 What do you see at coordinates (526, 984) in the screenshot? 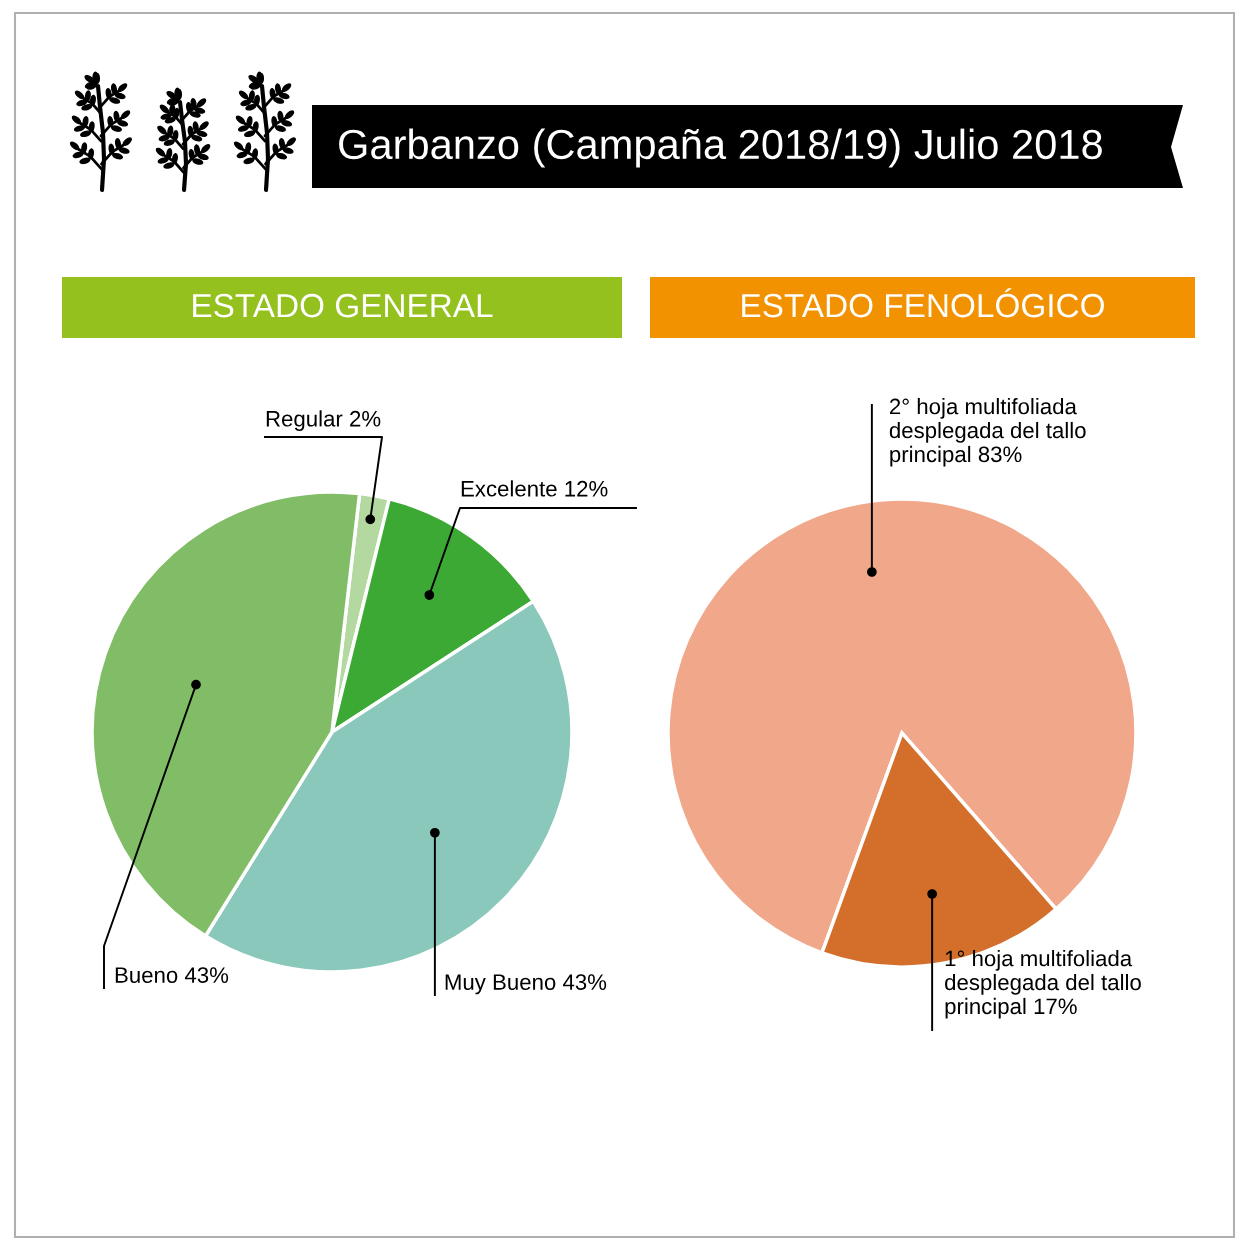
I see `slice-label: Muy Bueno 43%` at bounding box center [526, 984].